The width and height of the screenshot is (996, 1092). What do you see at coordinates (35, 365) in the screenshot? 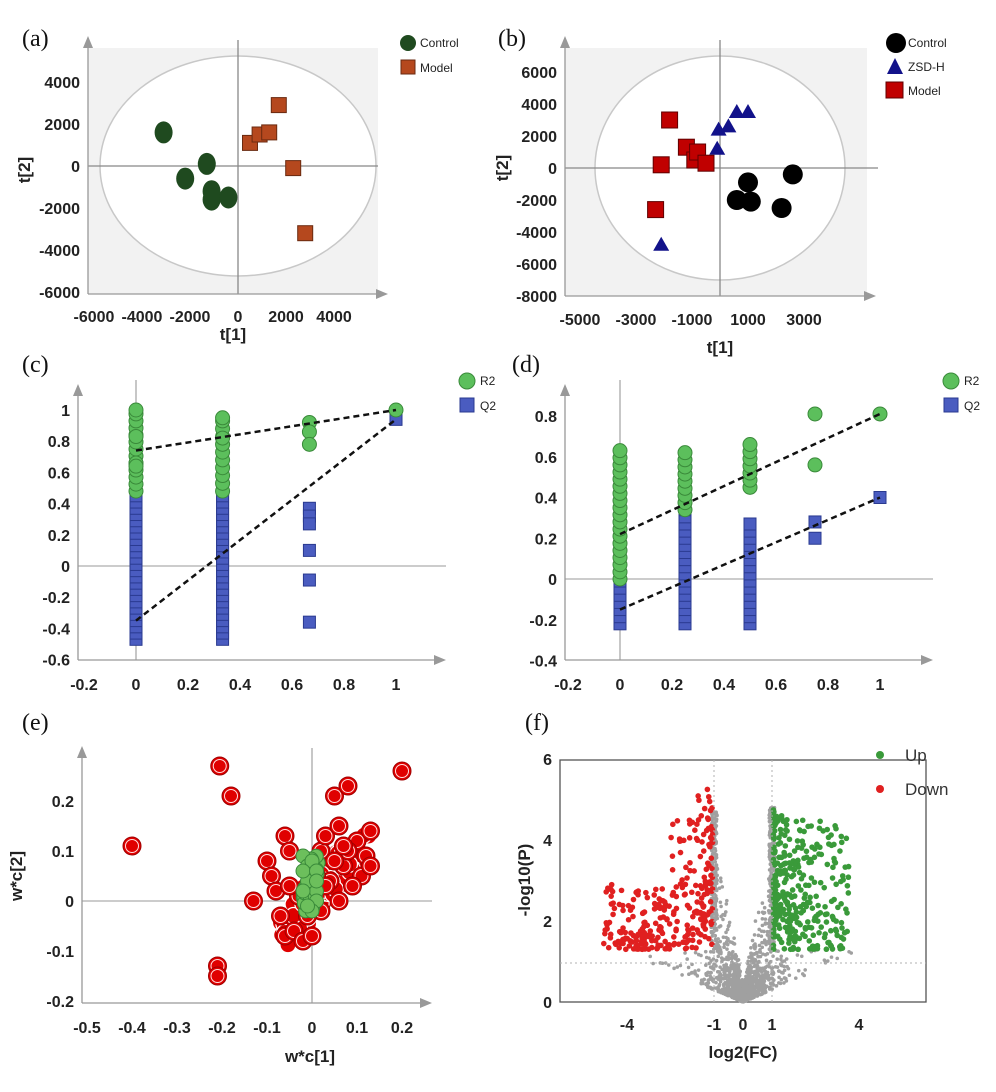
I see `panel-c-label: (c)` at bounding box center [35, 365].